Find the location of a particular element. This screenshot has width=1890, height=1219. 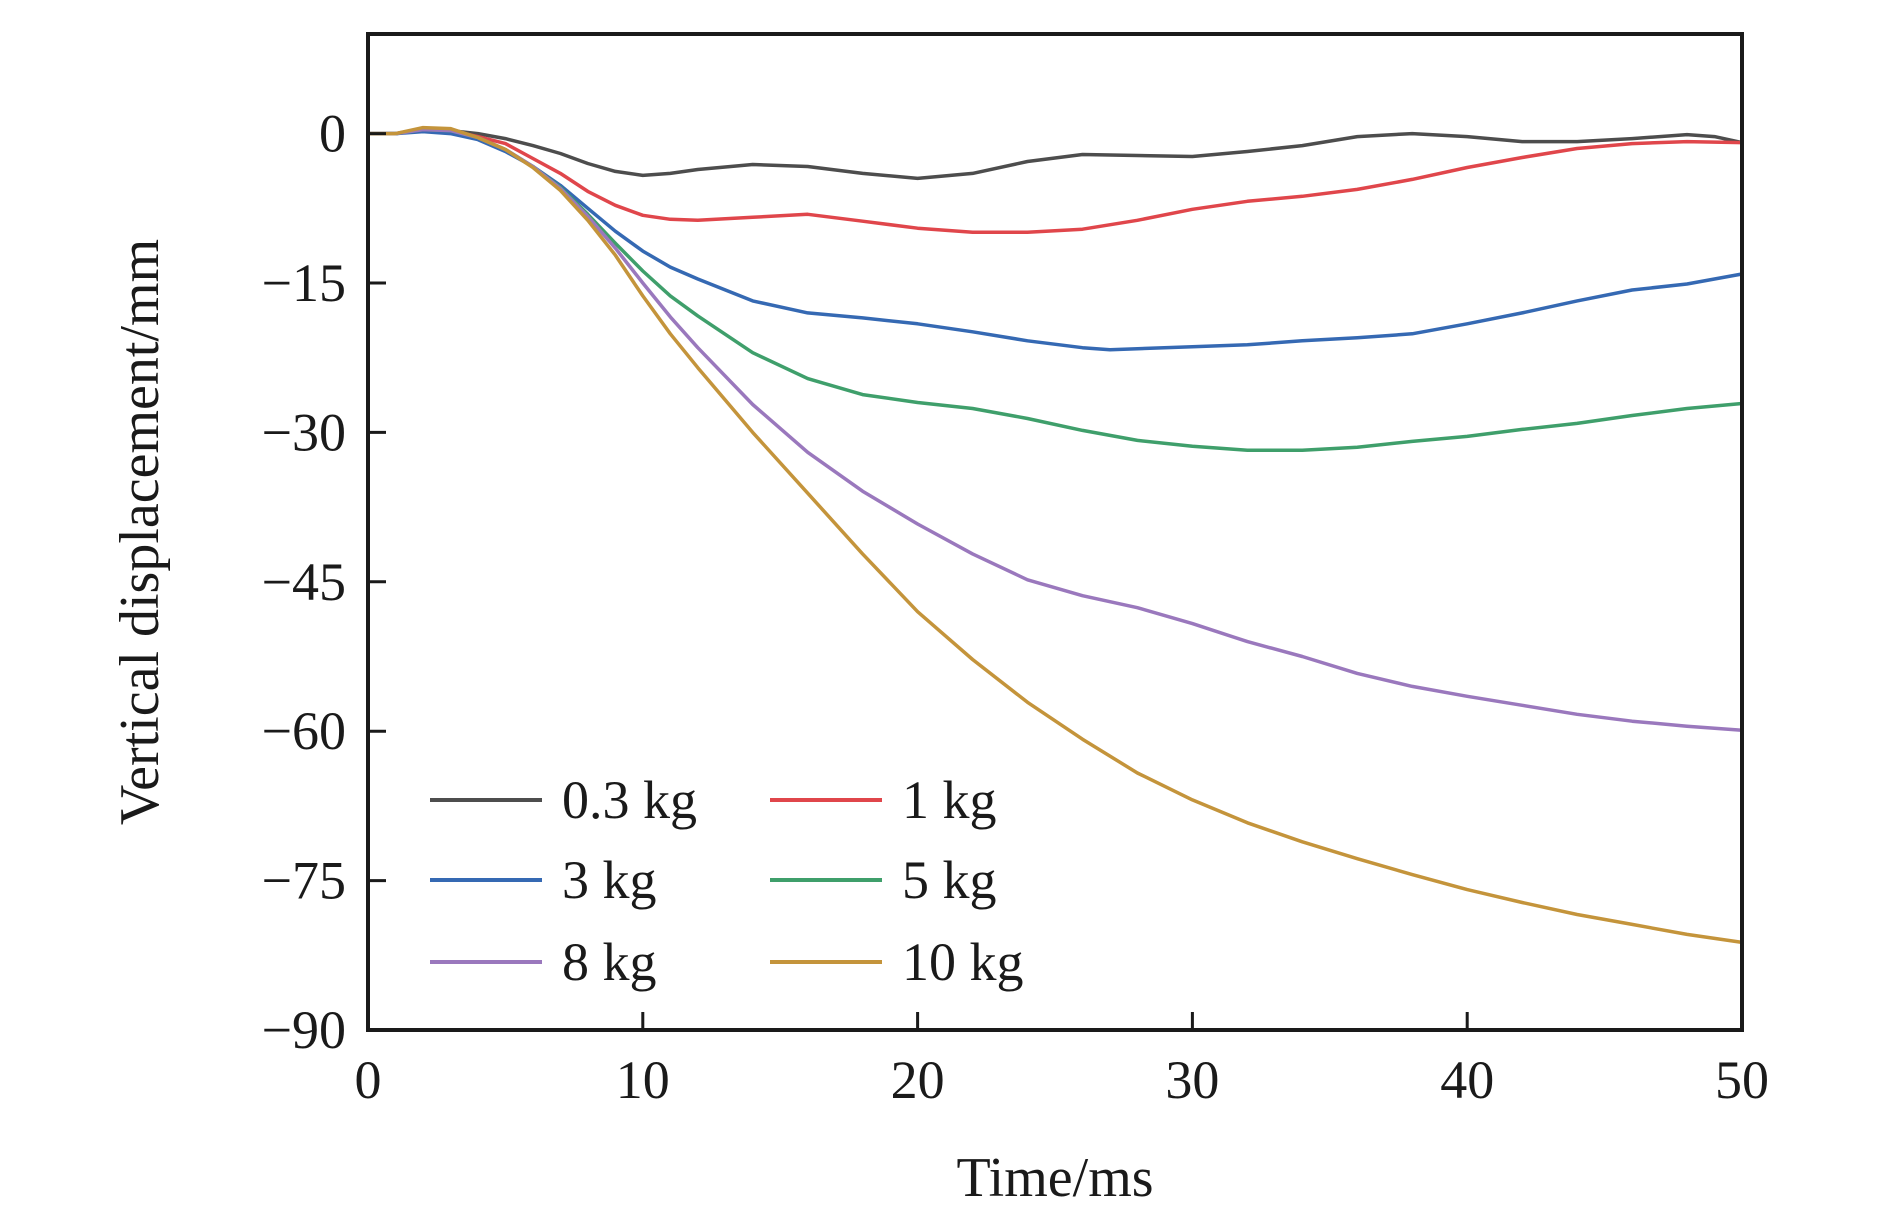

legend-label: 10 kg is located at coordinates (963, 962).